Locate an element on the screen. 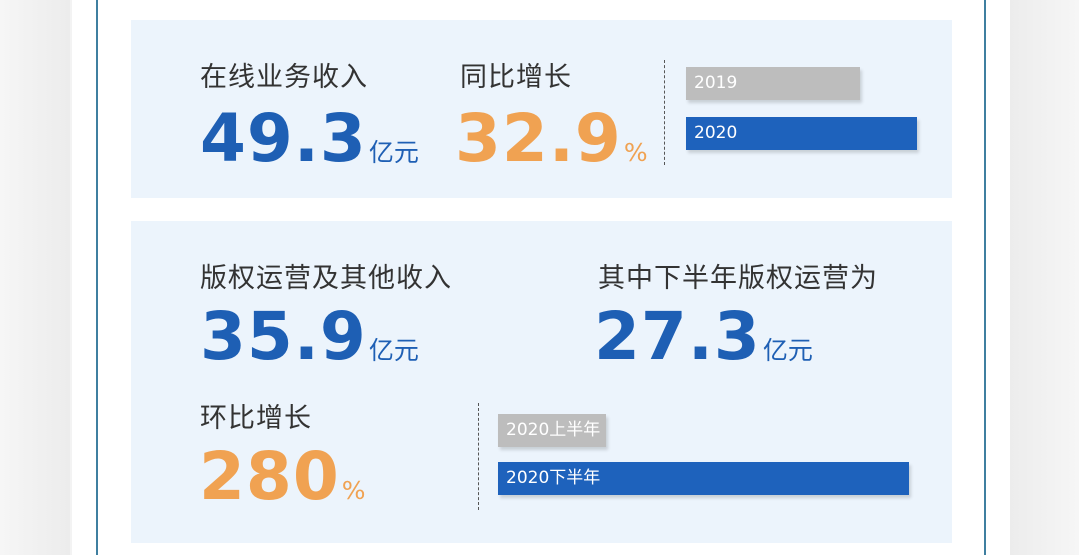 This screenshot has width=1079, height=555. online-revenue-unit: 亿元 is located at coordinates (393, 152).